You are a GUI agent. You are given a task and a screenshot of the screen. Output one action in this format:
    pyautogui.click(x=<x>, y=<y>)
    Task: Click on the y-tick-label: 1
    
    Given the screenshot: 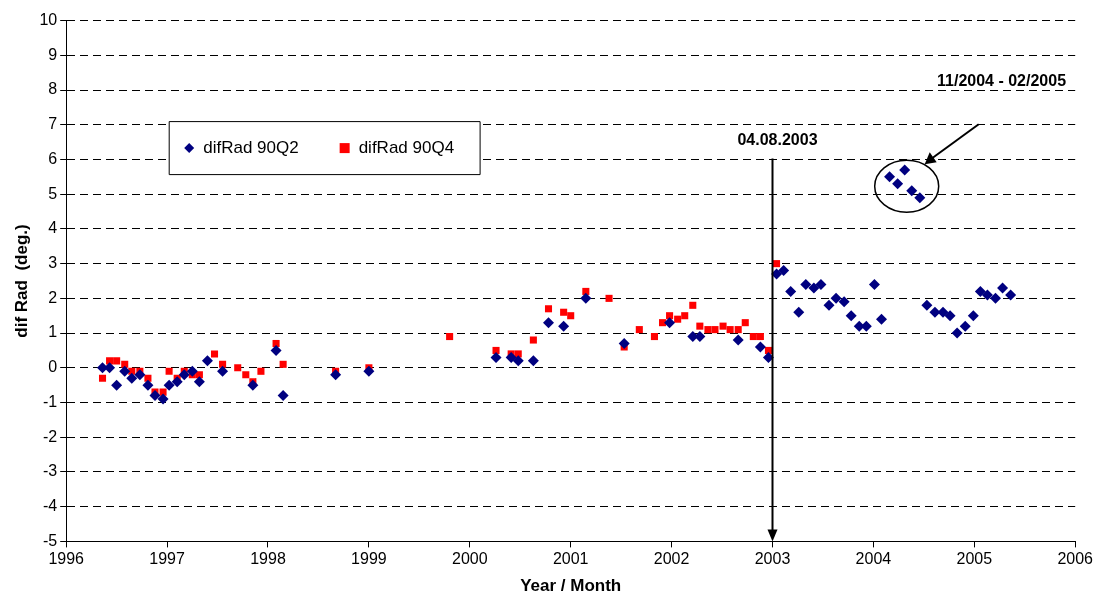 What is the action you would take?
    pyautogui.click(x=53, y=332)
    